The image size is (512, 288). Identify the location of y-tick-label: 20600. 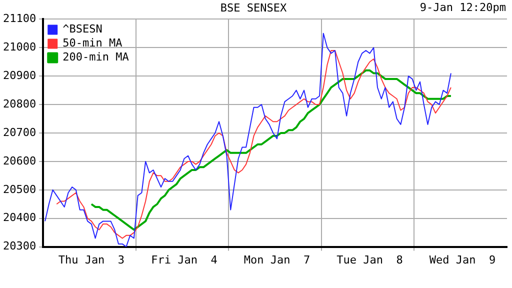
(19, 161).